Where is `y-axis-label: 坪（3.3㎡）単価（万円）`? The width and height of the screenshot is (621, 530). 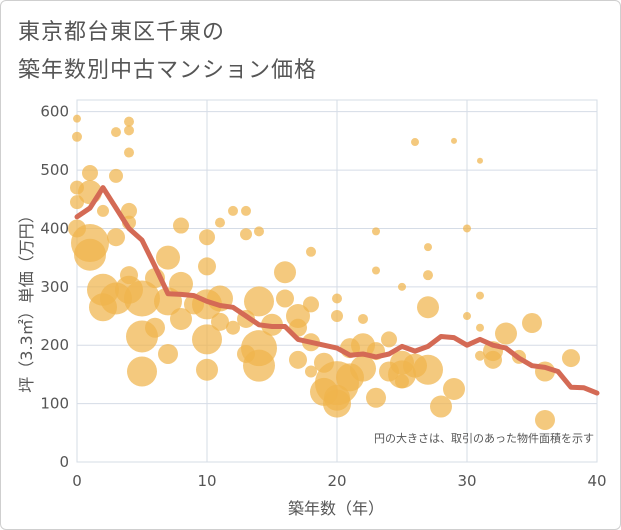 y-axis-label: 坪（3.3㎡）単価（万円） is located at coordinates (26, 299).